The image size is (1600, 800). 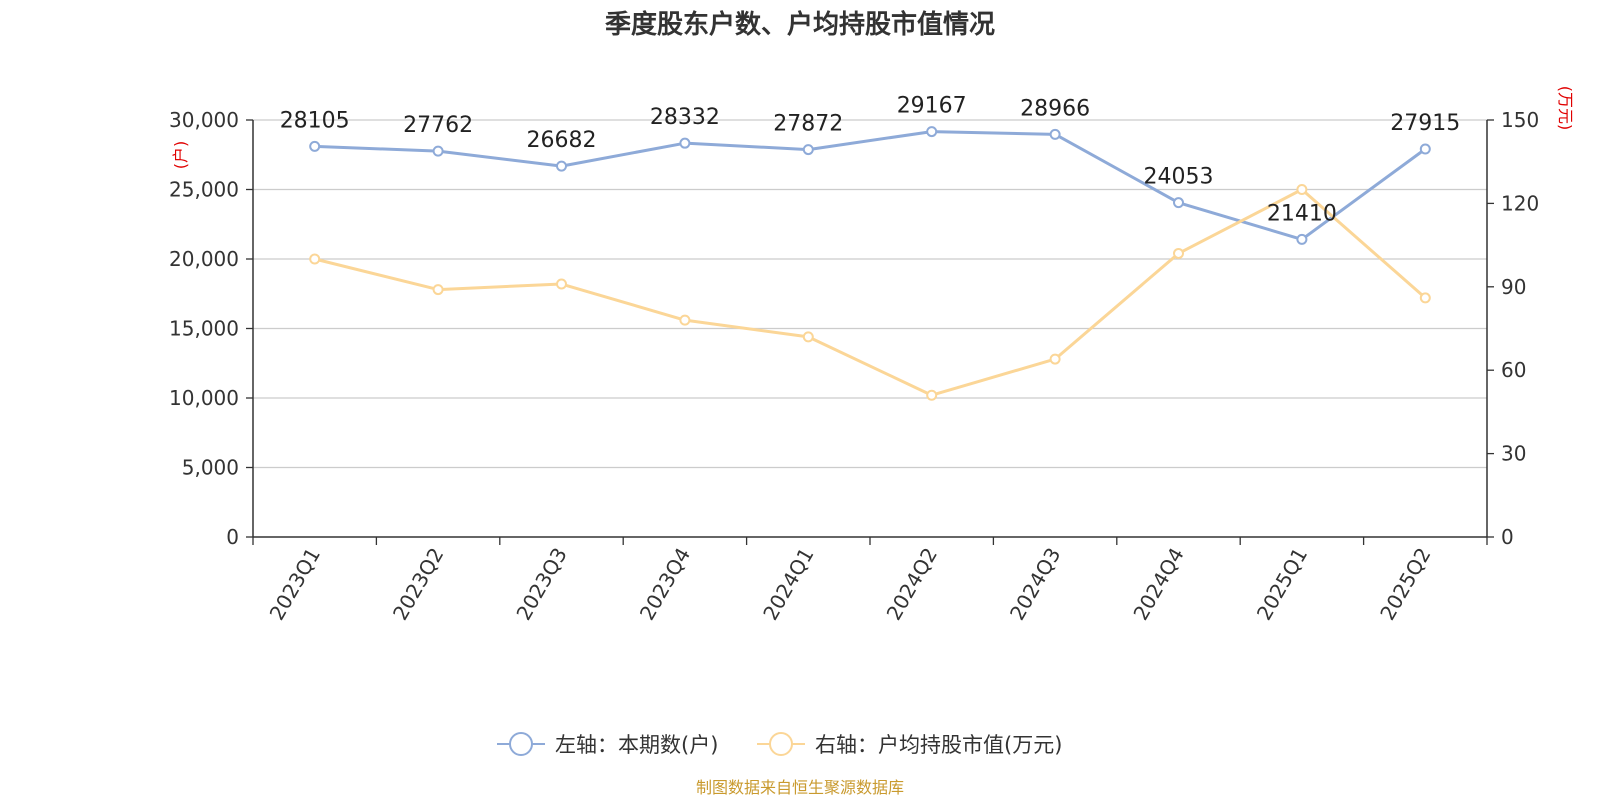 I want to click on legend: 左轴：本期数(户) 右轴：户均持股市值(万元), so click(x=779, y=744).